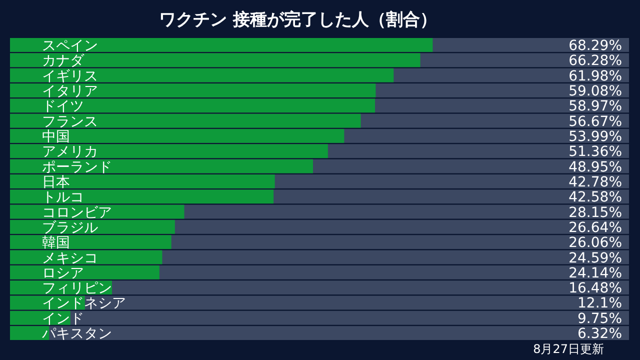 The image size is (640, 360). What do you see at coordinates (77, 167) in the screenshot?
I see `y-tick-label: ポーランド` at bounding box center [77, 167].